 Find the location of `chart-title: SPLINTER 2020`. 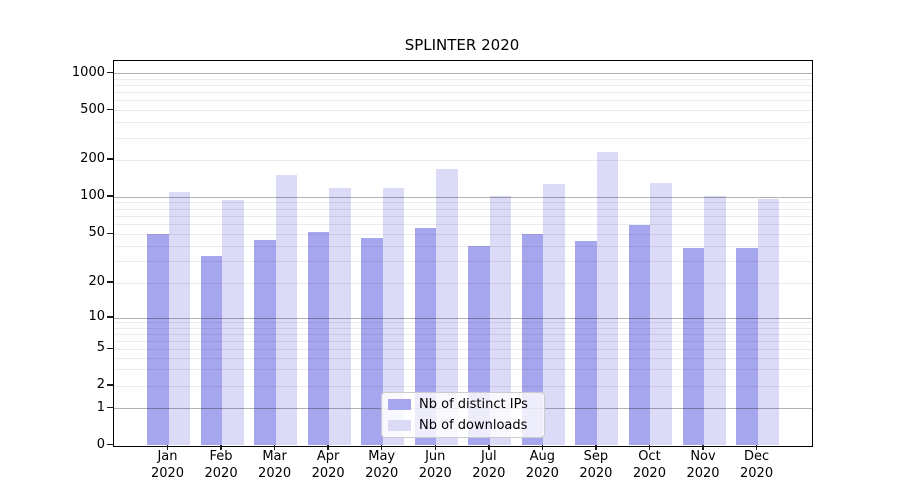

chart-title: SPLINTER 2020 is located at coordinates (462, 45).